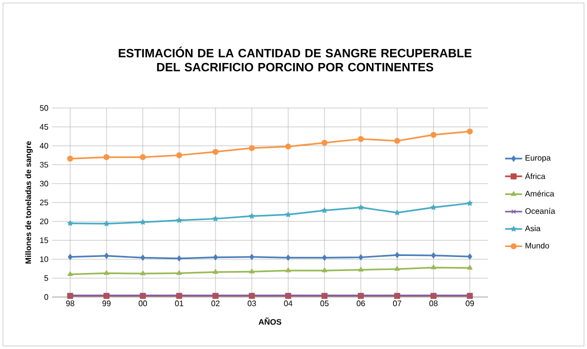 The height and width of the screenshot is (349, 587). I want to click on y-tick-label: 0, so click(46, 297).